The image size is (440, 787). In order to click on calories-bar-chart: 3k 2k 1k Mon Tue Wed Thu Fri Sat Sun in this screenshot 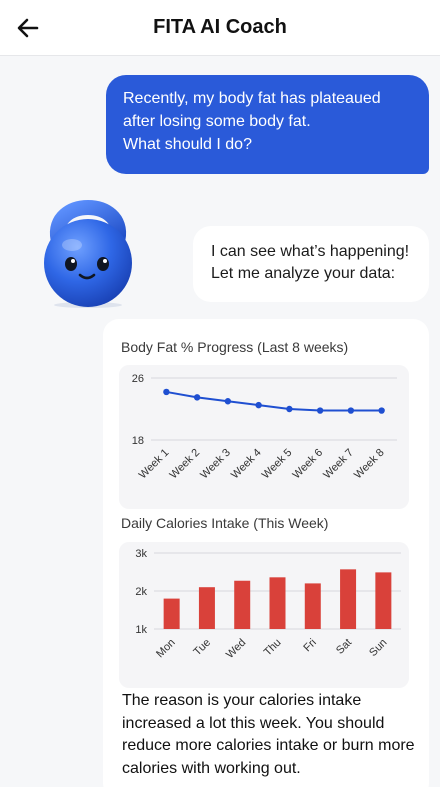, I will do `click(268, 604)`.